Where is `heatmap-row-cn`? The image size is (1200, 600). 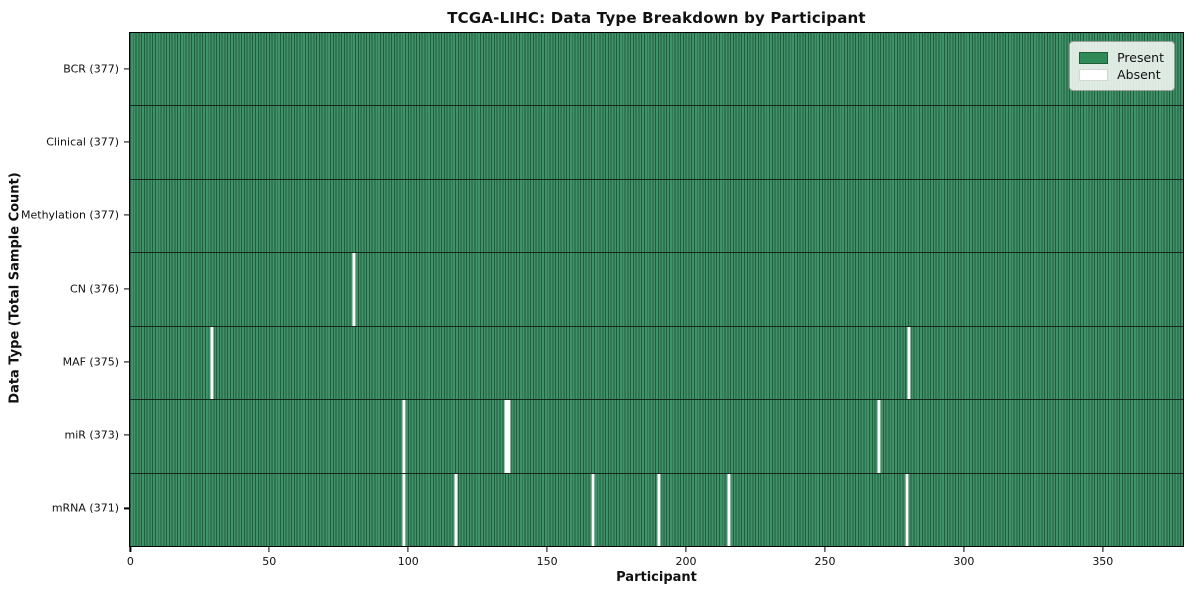
heatmap-row-cn is located at coordinates (656, 290).